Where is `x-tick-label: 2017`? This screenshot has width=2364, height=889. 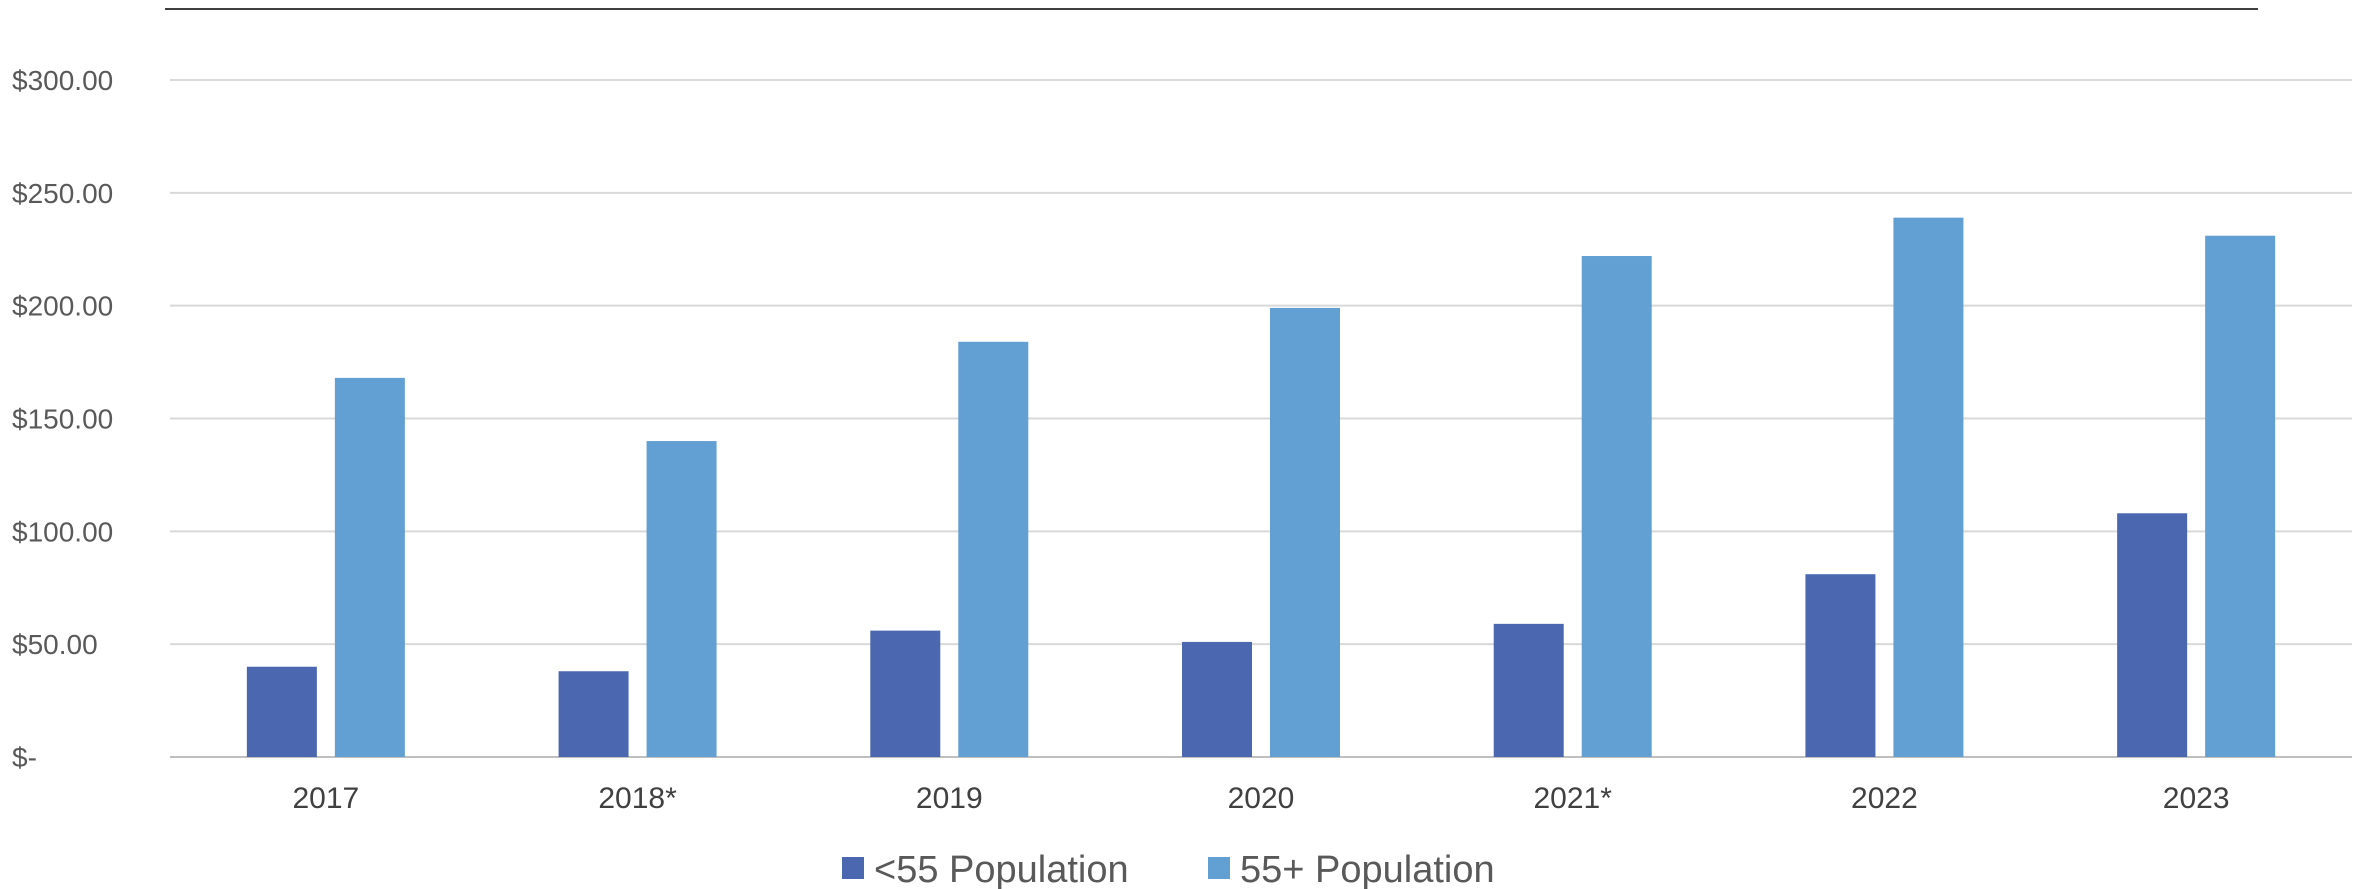
x-tick-label: 2017 is located at coordinates (325, 798).